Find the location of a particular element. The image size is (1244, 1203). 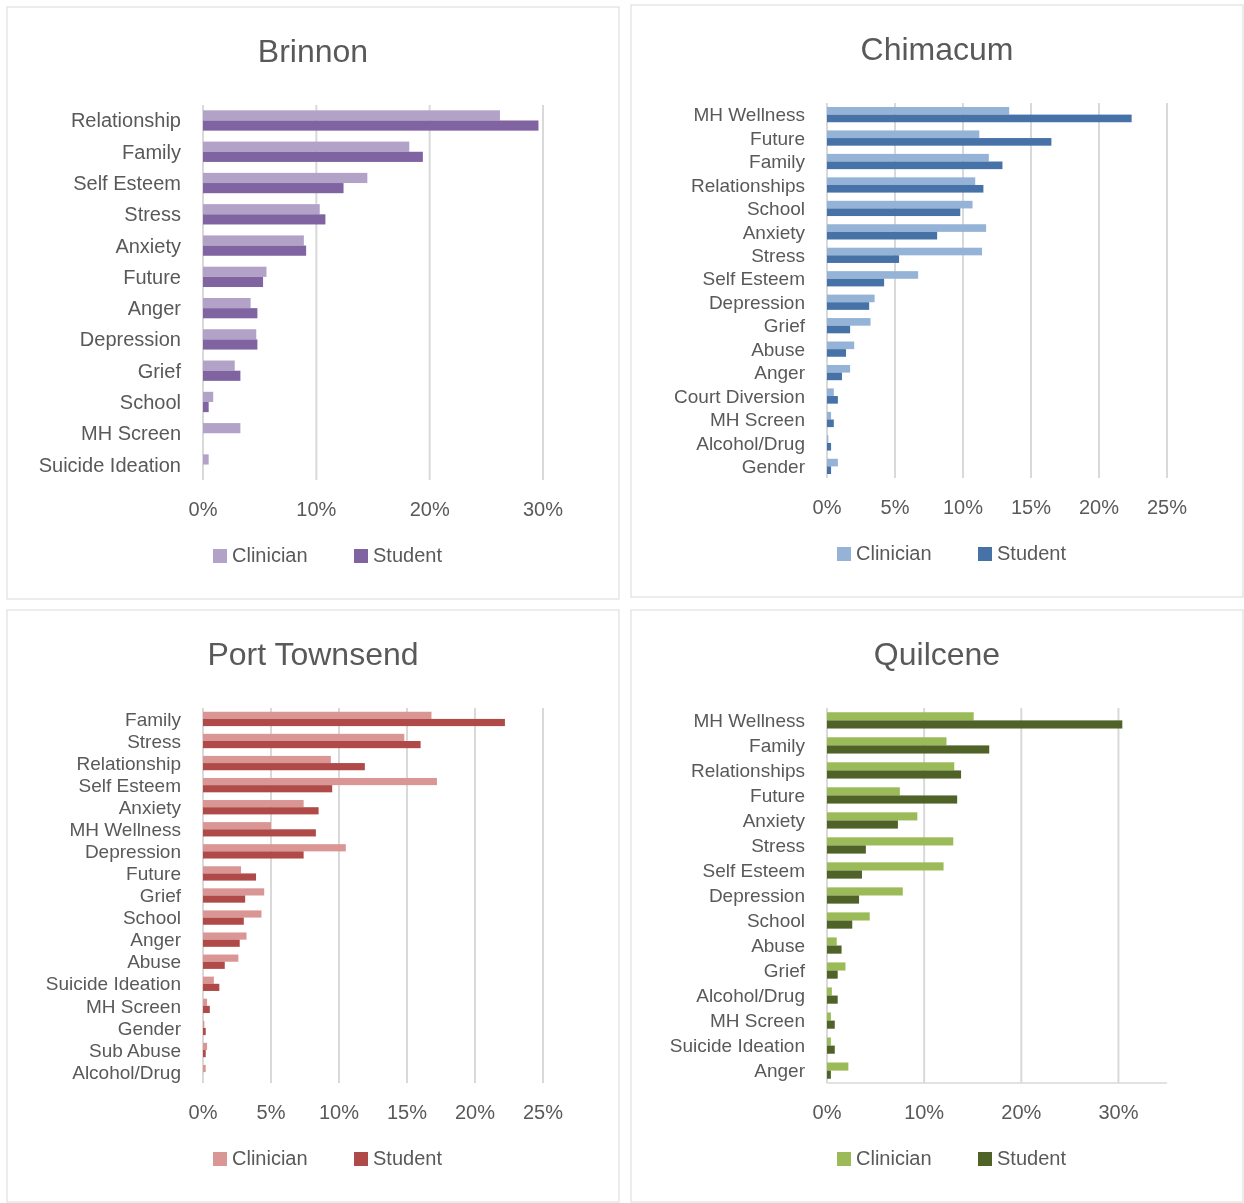

y-tick-label: MH Screen is located at coordinates (757, 420).